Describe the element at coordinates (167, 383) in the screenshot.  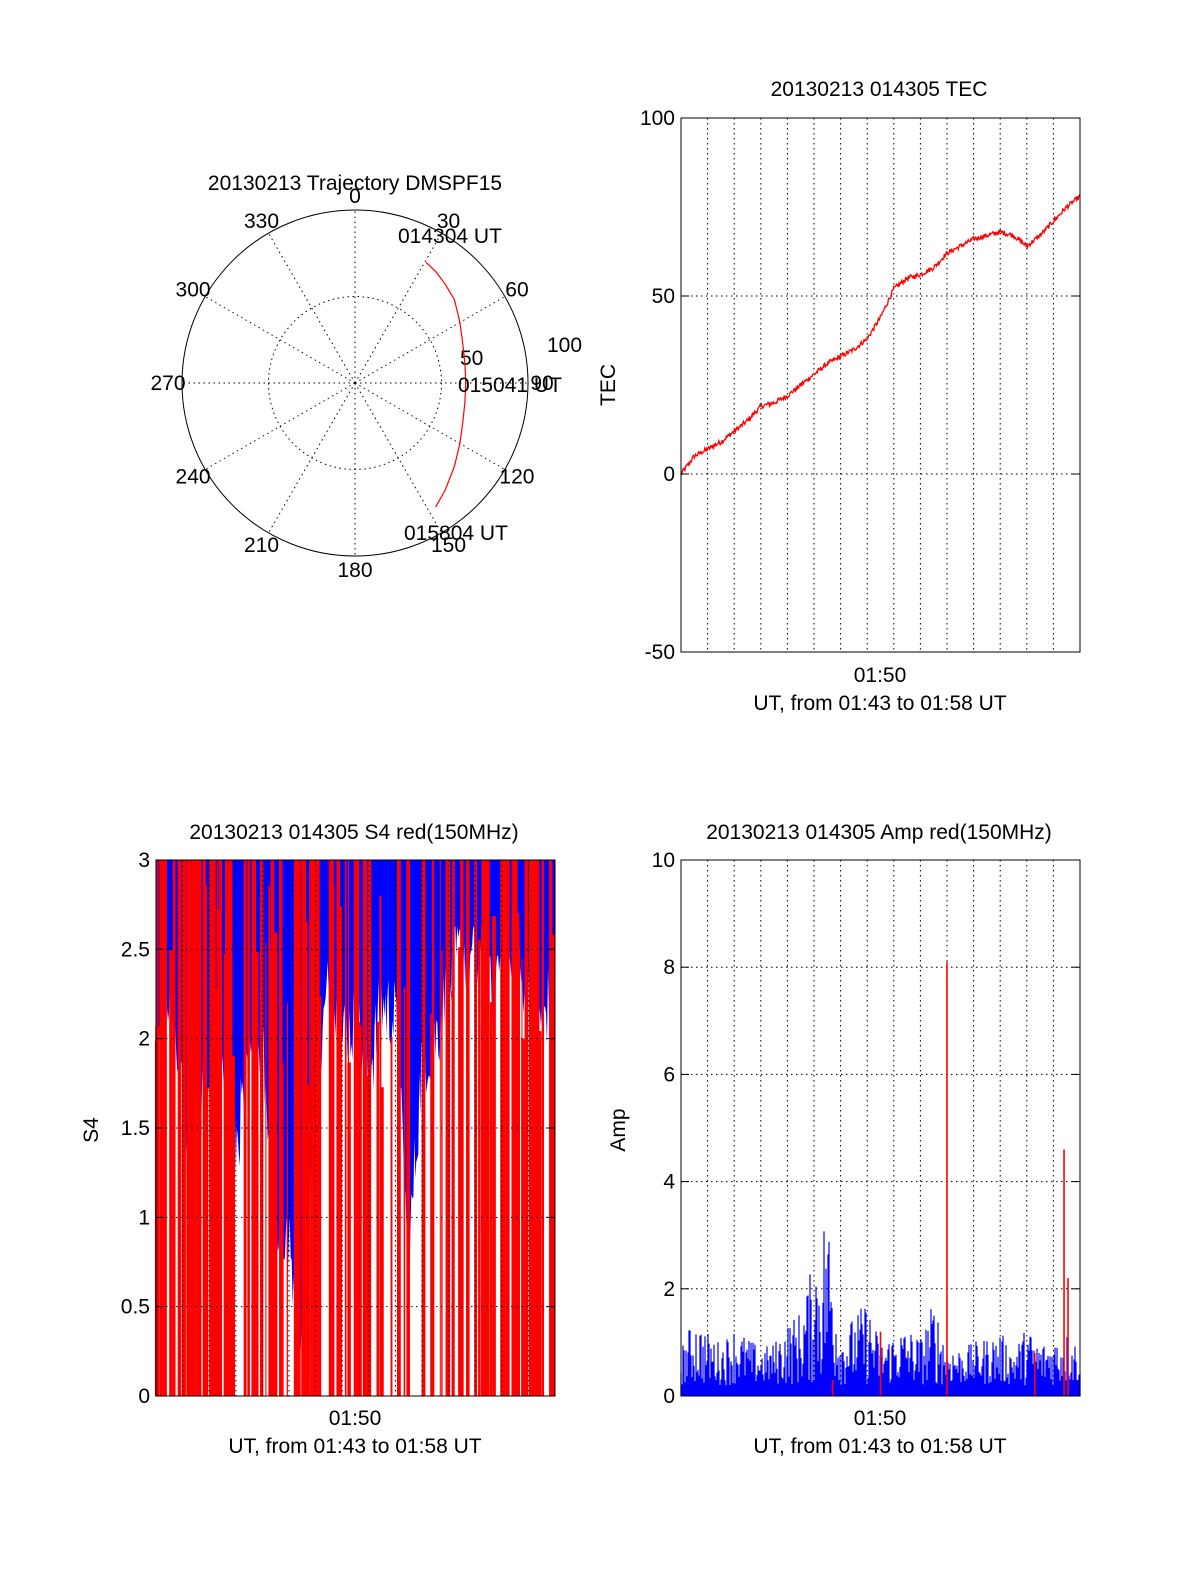
I see `polar-angle-label-270: 270` at that location.